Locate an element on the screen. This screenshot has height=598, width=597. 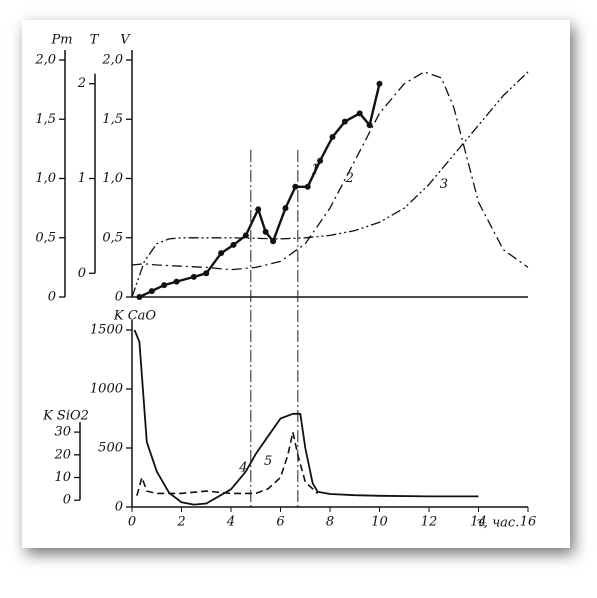
axis-title: K SiO2 is located at coordinates (65, 416).